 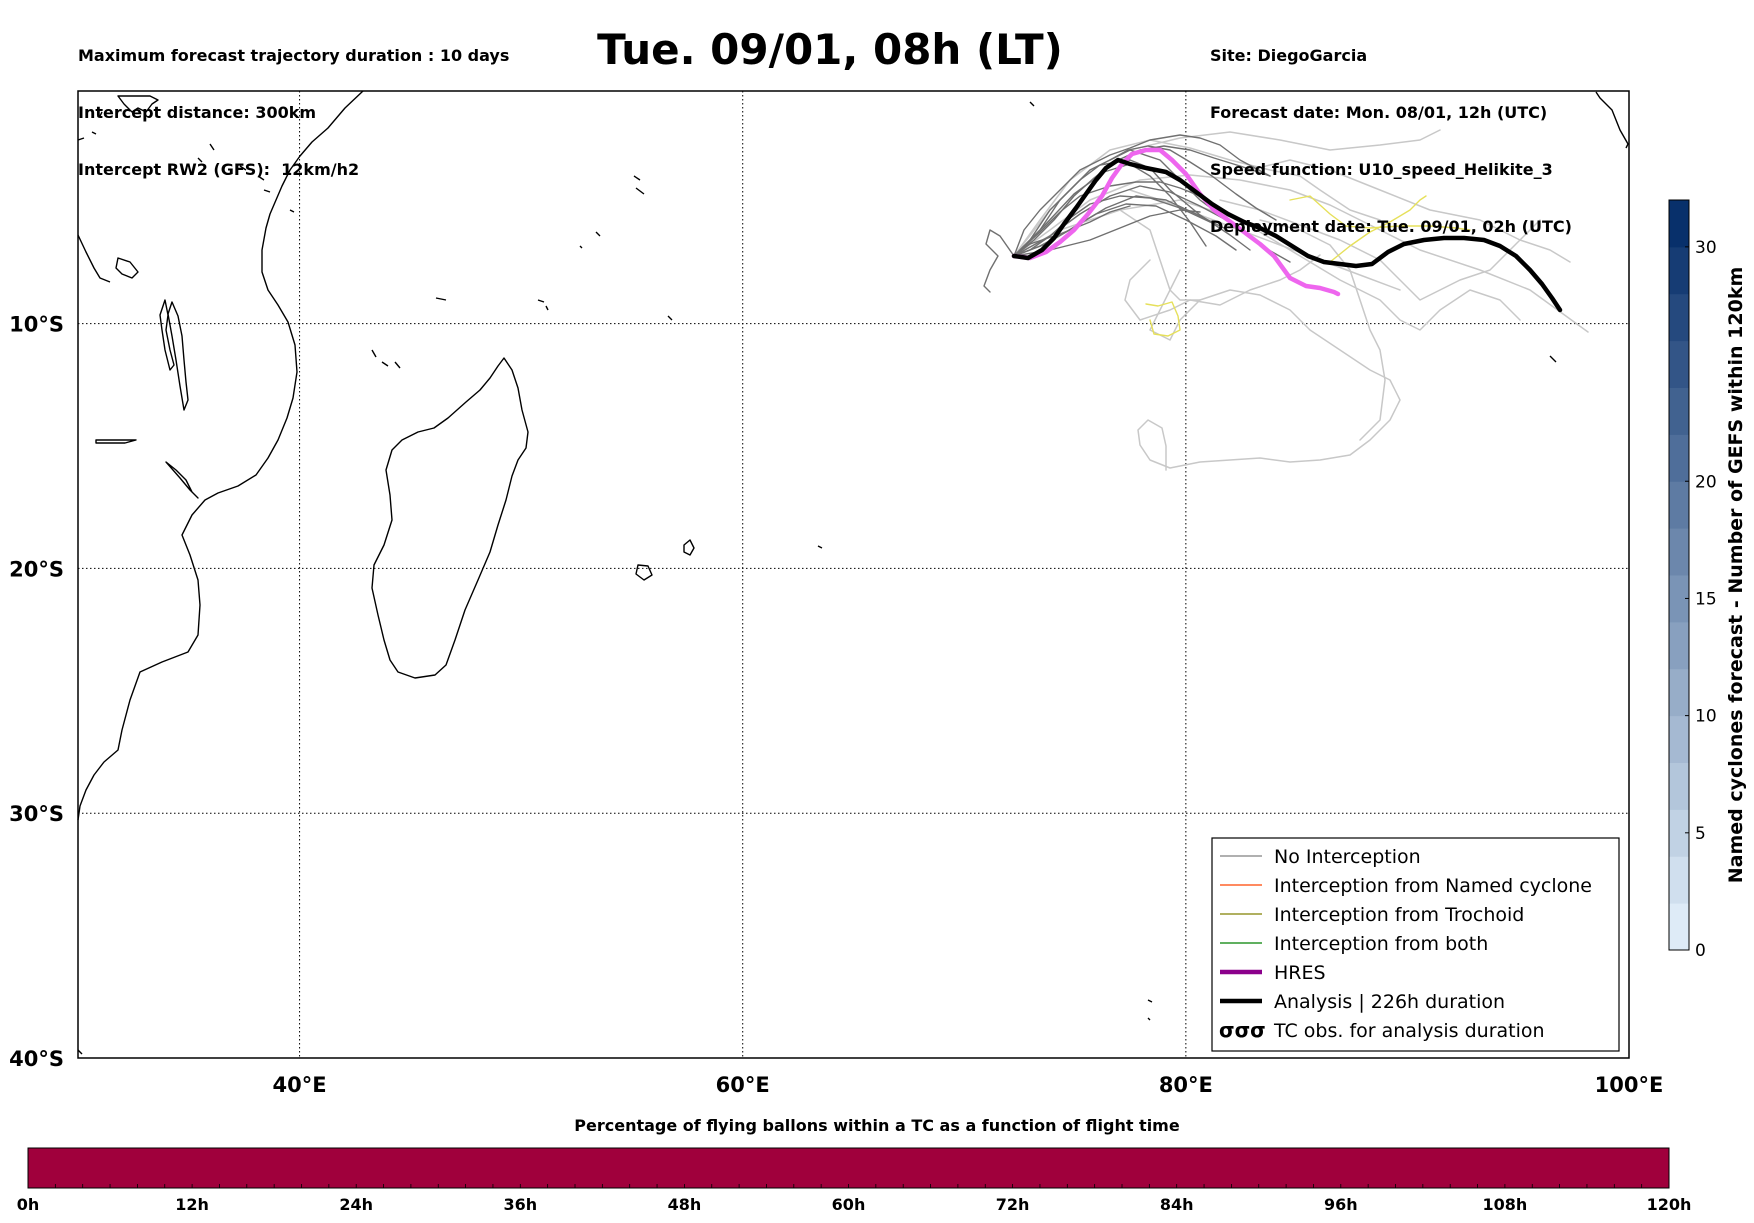 I want to click on yellow-trajectories, so click(x=1308, y=266).